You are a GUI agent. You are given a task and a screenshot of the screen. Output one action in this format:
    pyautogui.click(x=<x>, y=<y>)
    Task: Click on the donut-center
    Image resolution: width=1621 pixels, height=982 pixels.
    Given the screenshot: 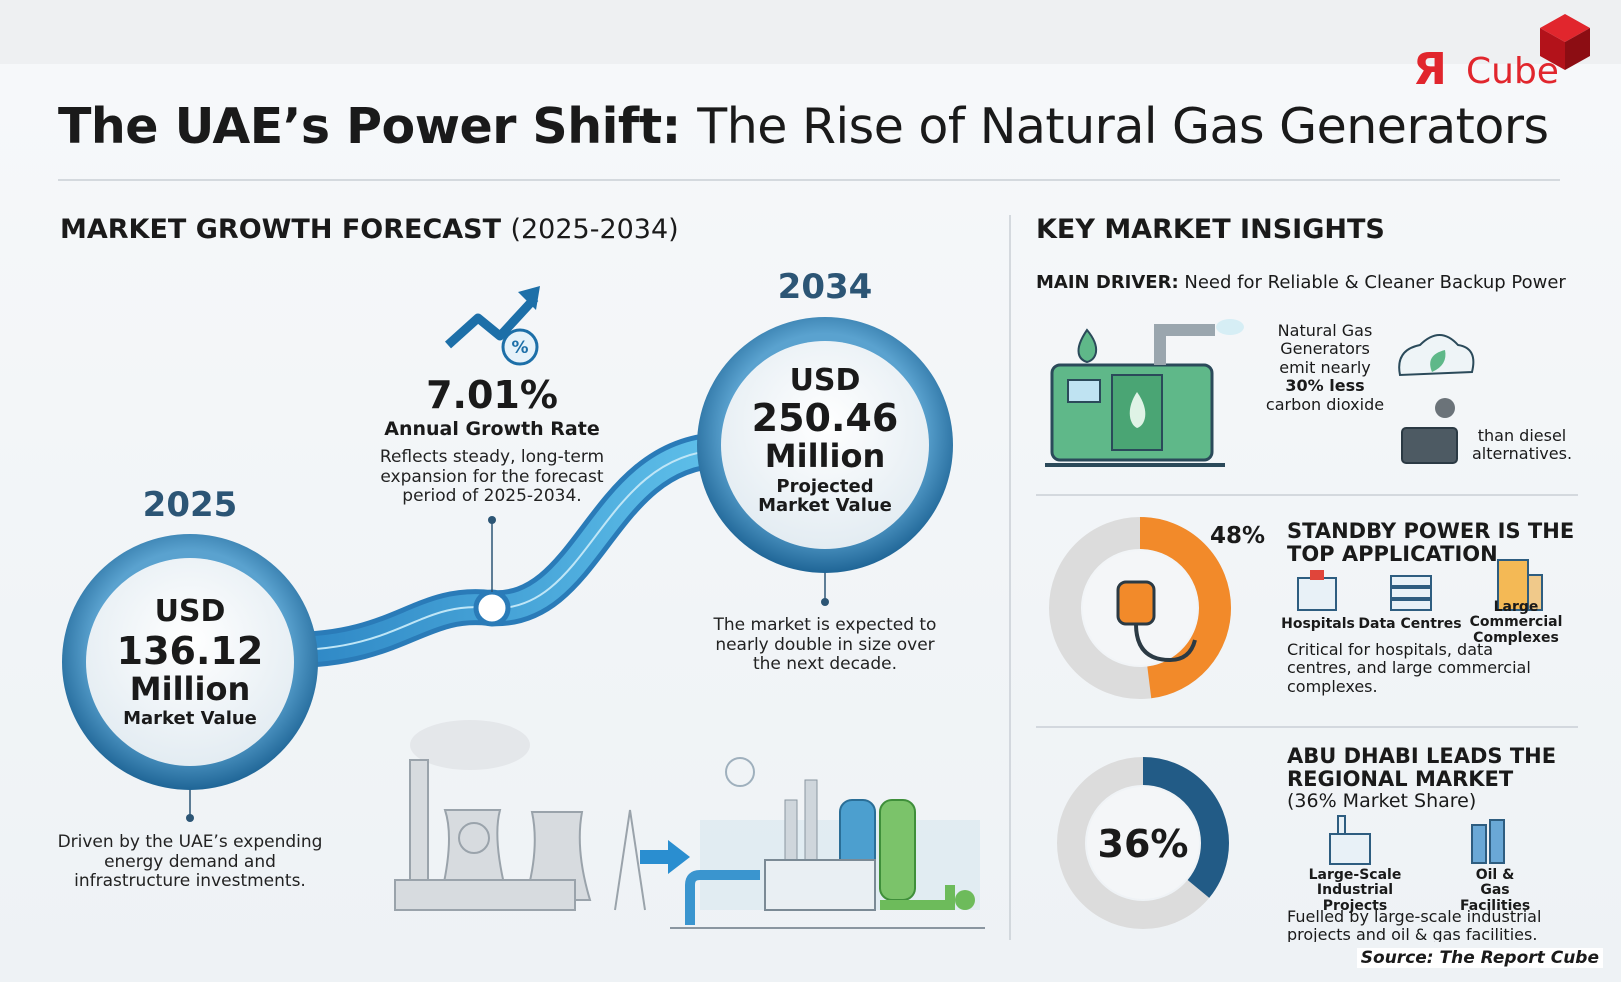 What is the action you would take?
    pyautogui.click(x=1143, y=843)
    